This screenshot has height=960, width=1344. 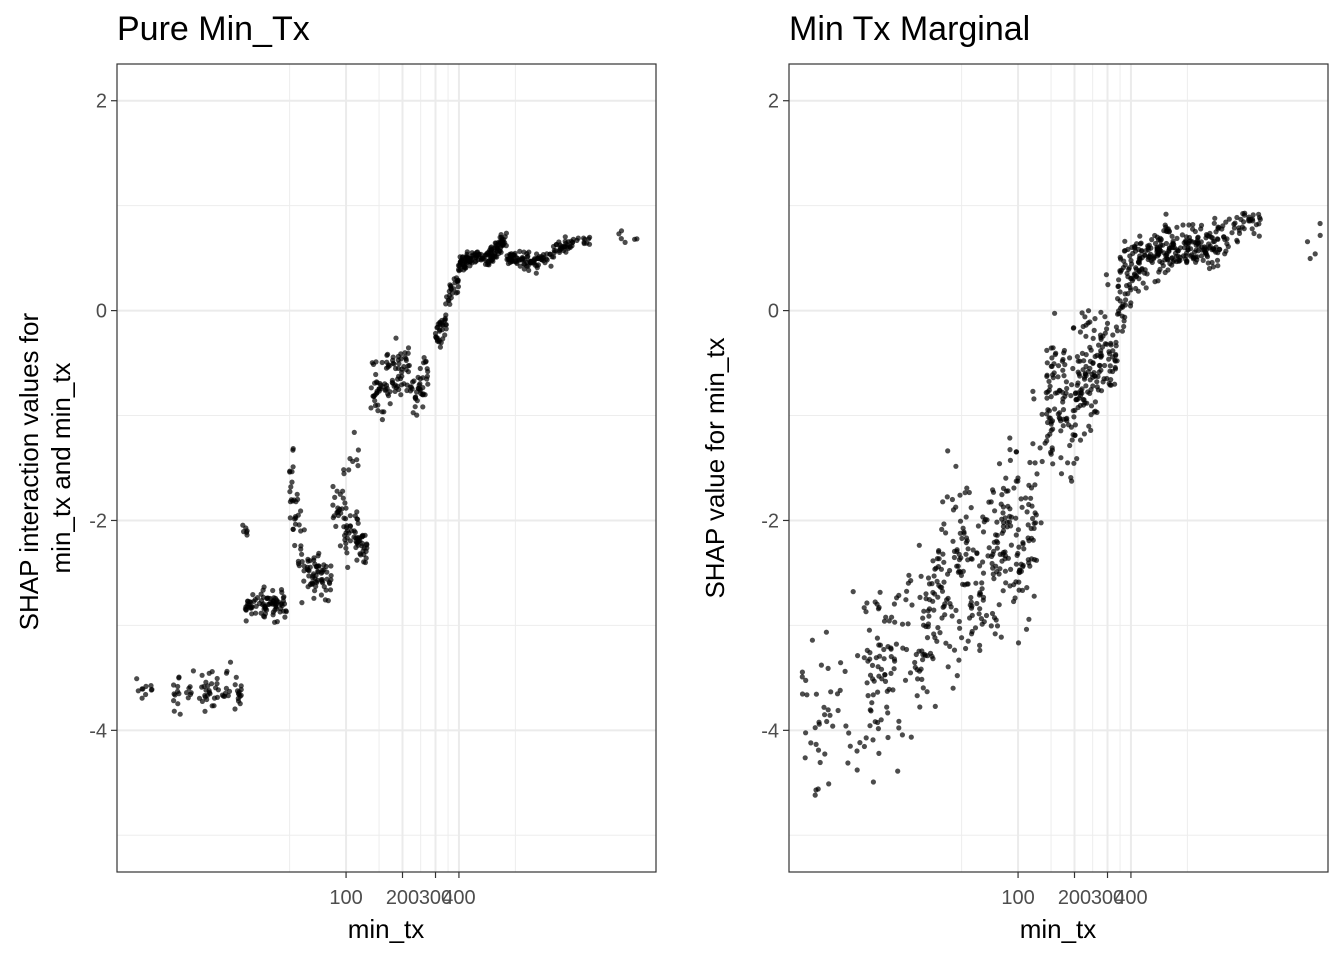 What do you see at coordinates (386, 929) in the screenshot?
I see `x-axis-label: min_tx` at bounding box center [386, 929].